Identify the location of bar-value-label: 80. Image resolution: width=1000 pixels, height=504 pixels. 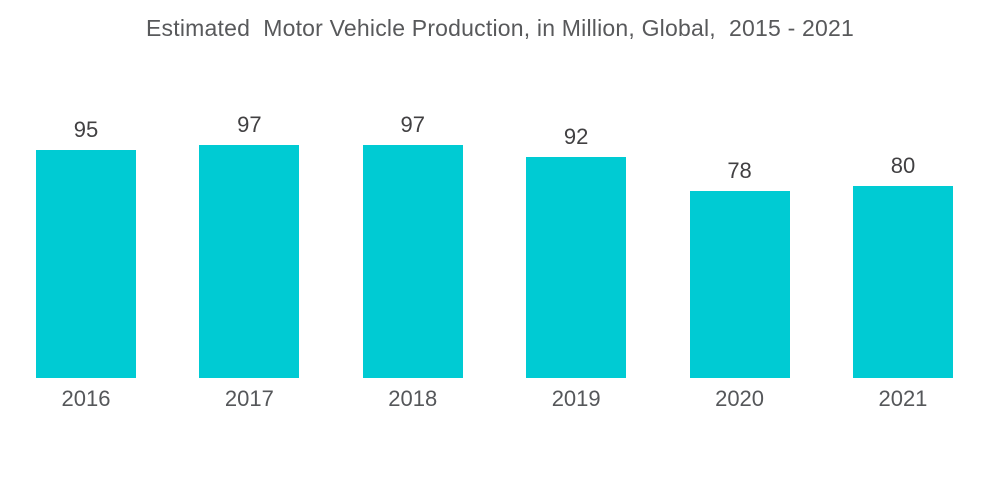
(903, 165).